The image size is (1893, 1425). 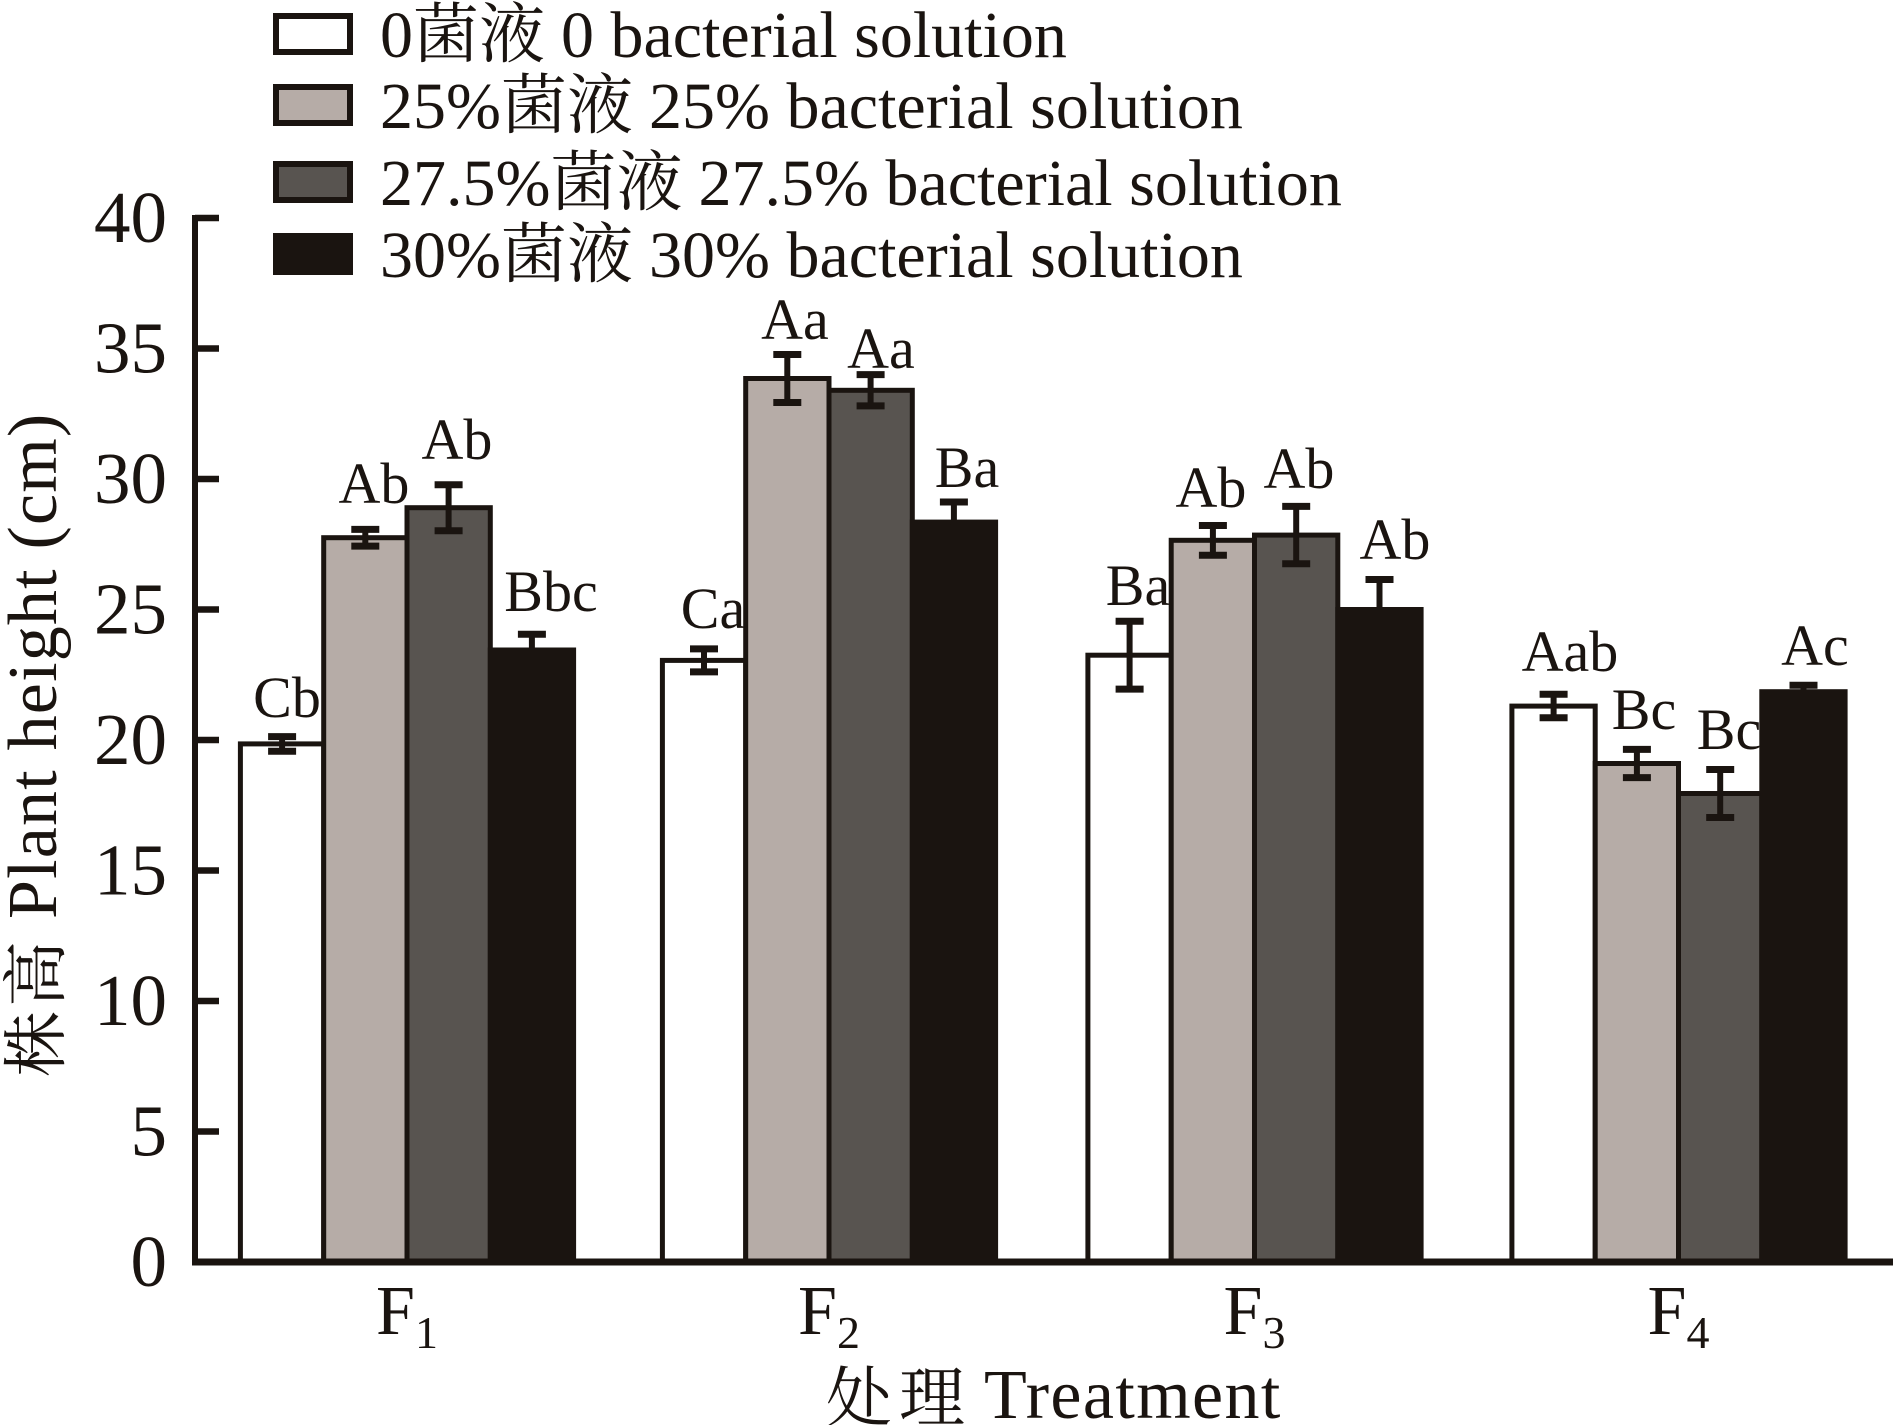 What do you see at coordinates (1020, 183) in the screenshot?
I see `svg-text: 27.5% bacterial solution` at bounding box center [1020, 183].